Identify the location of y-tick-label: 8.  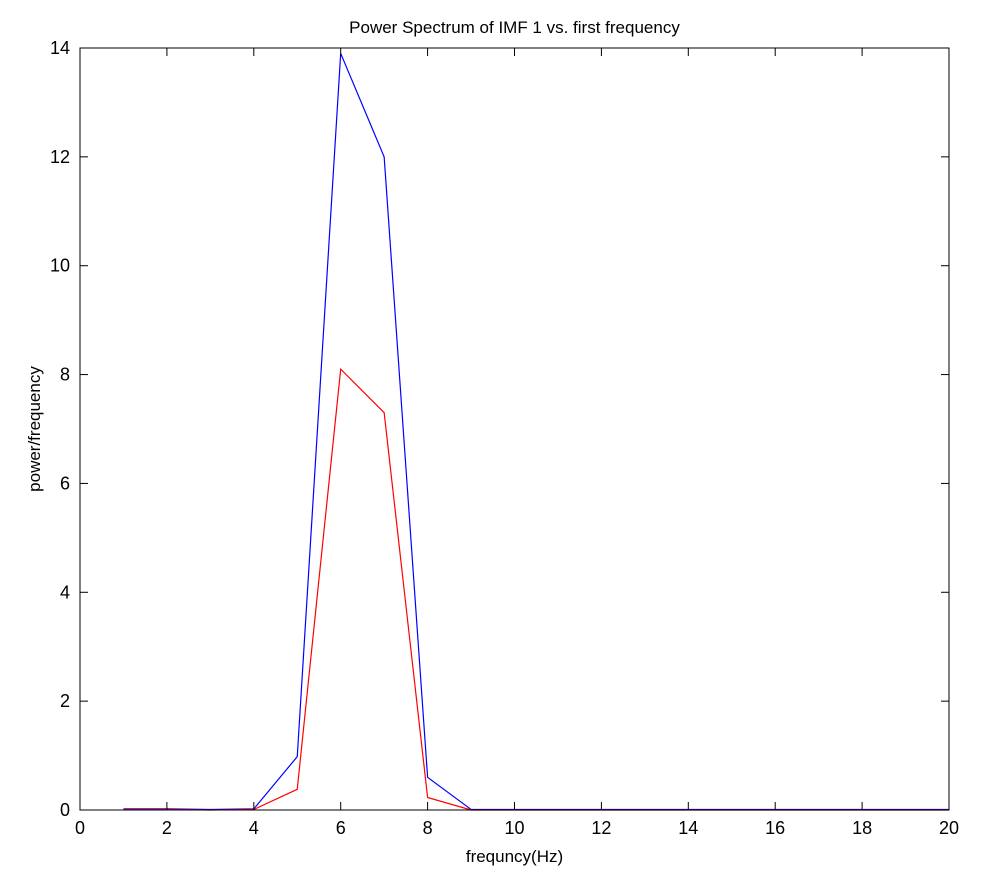
(65, 375).